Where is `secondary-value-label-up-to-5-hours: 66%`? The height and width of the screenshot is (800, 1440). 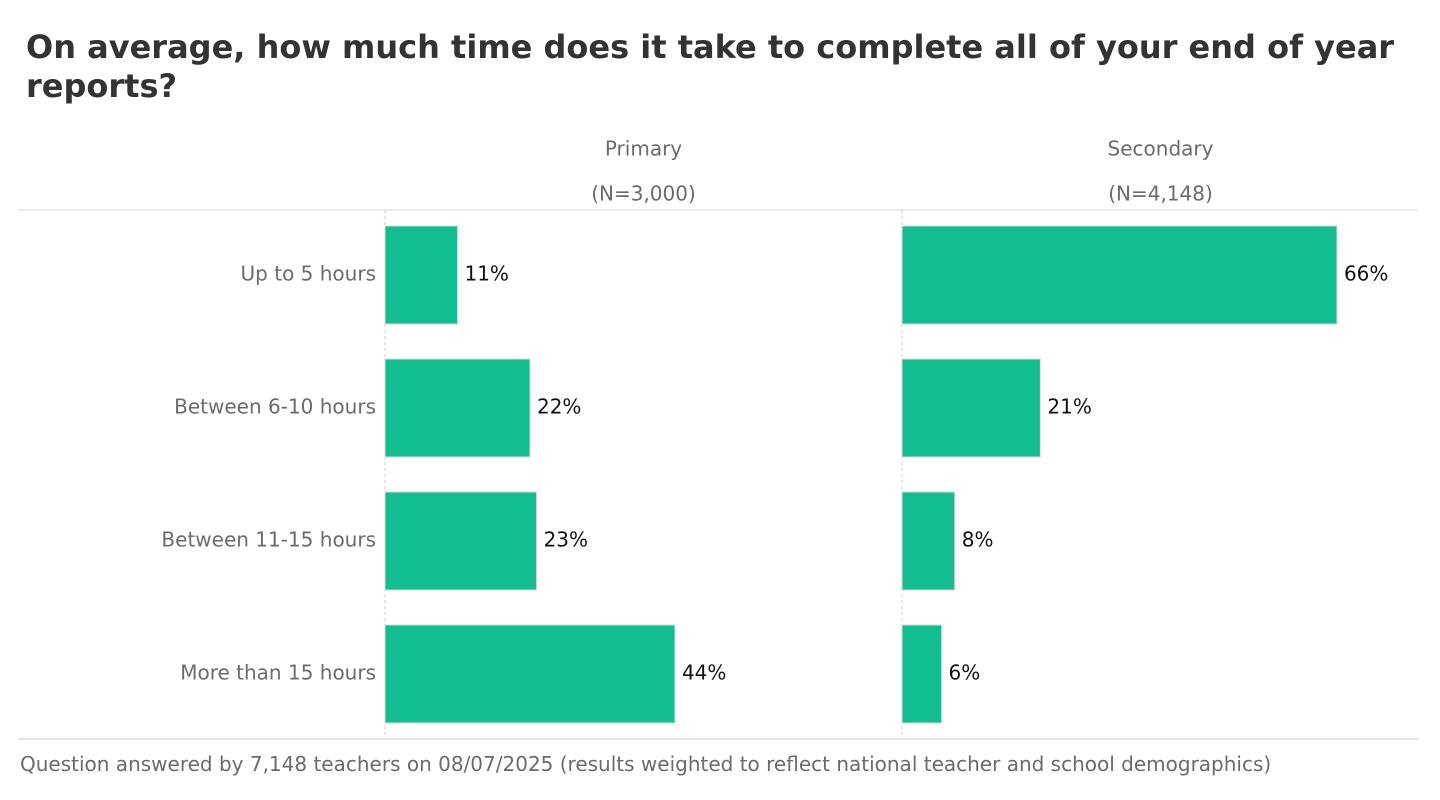
secondary-value-label-up-to-5-hours: 66% is located at coordinates (1366, 274).